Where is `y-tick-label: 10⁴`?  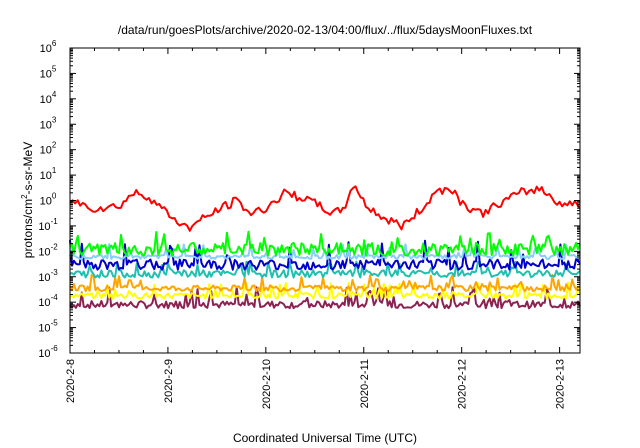
y-tick-label: 10⁴ is located at coordinates (48, 98).